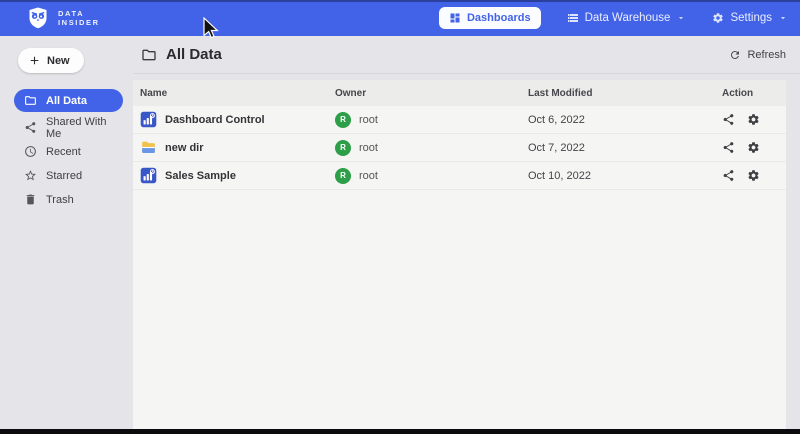  I want to click on table-row: Sales Sample R root Oct 10, 2022, so click(459, 176).